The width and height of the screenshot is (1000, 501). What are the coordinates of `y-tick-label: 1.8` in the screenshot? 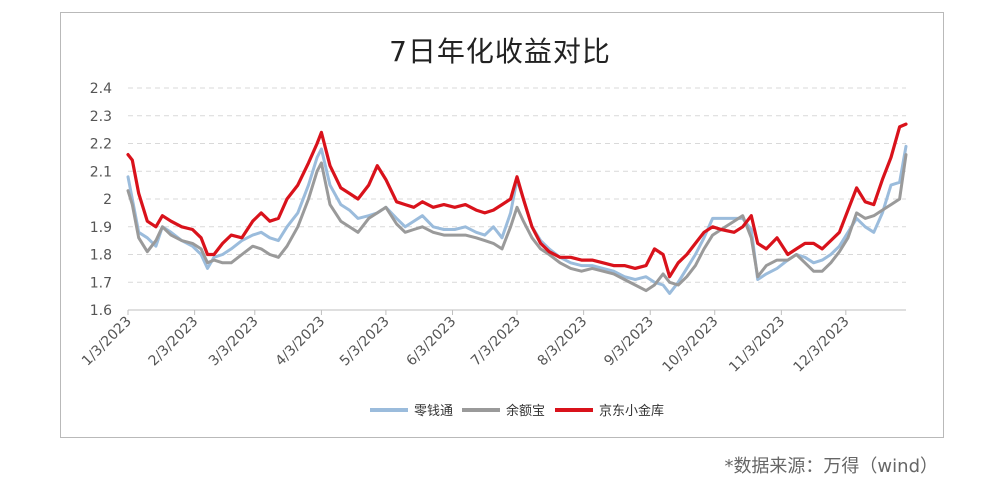 It's located at (101, 256).